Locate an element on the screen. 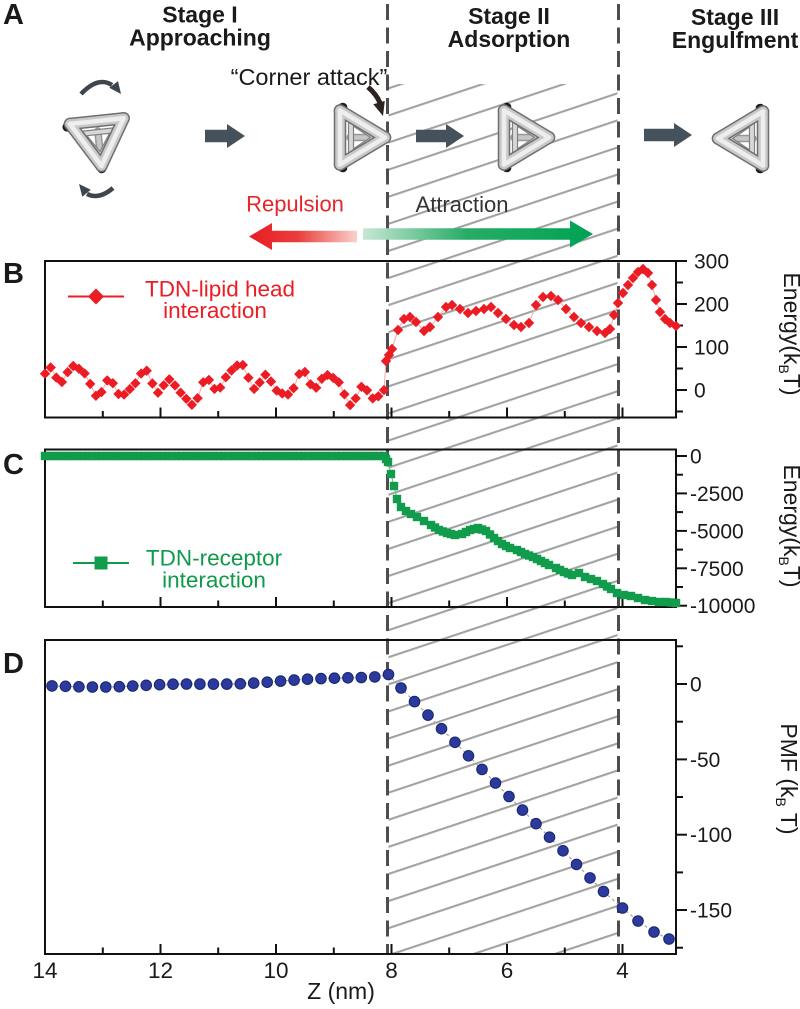 This screenshot has height=1009, width=800. svg-text: 12 is located at coordinates (160, 970).